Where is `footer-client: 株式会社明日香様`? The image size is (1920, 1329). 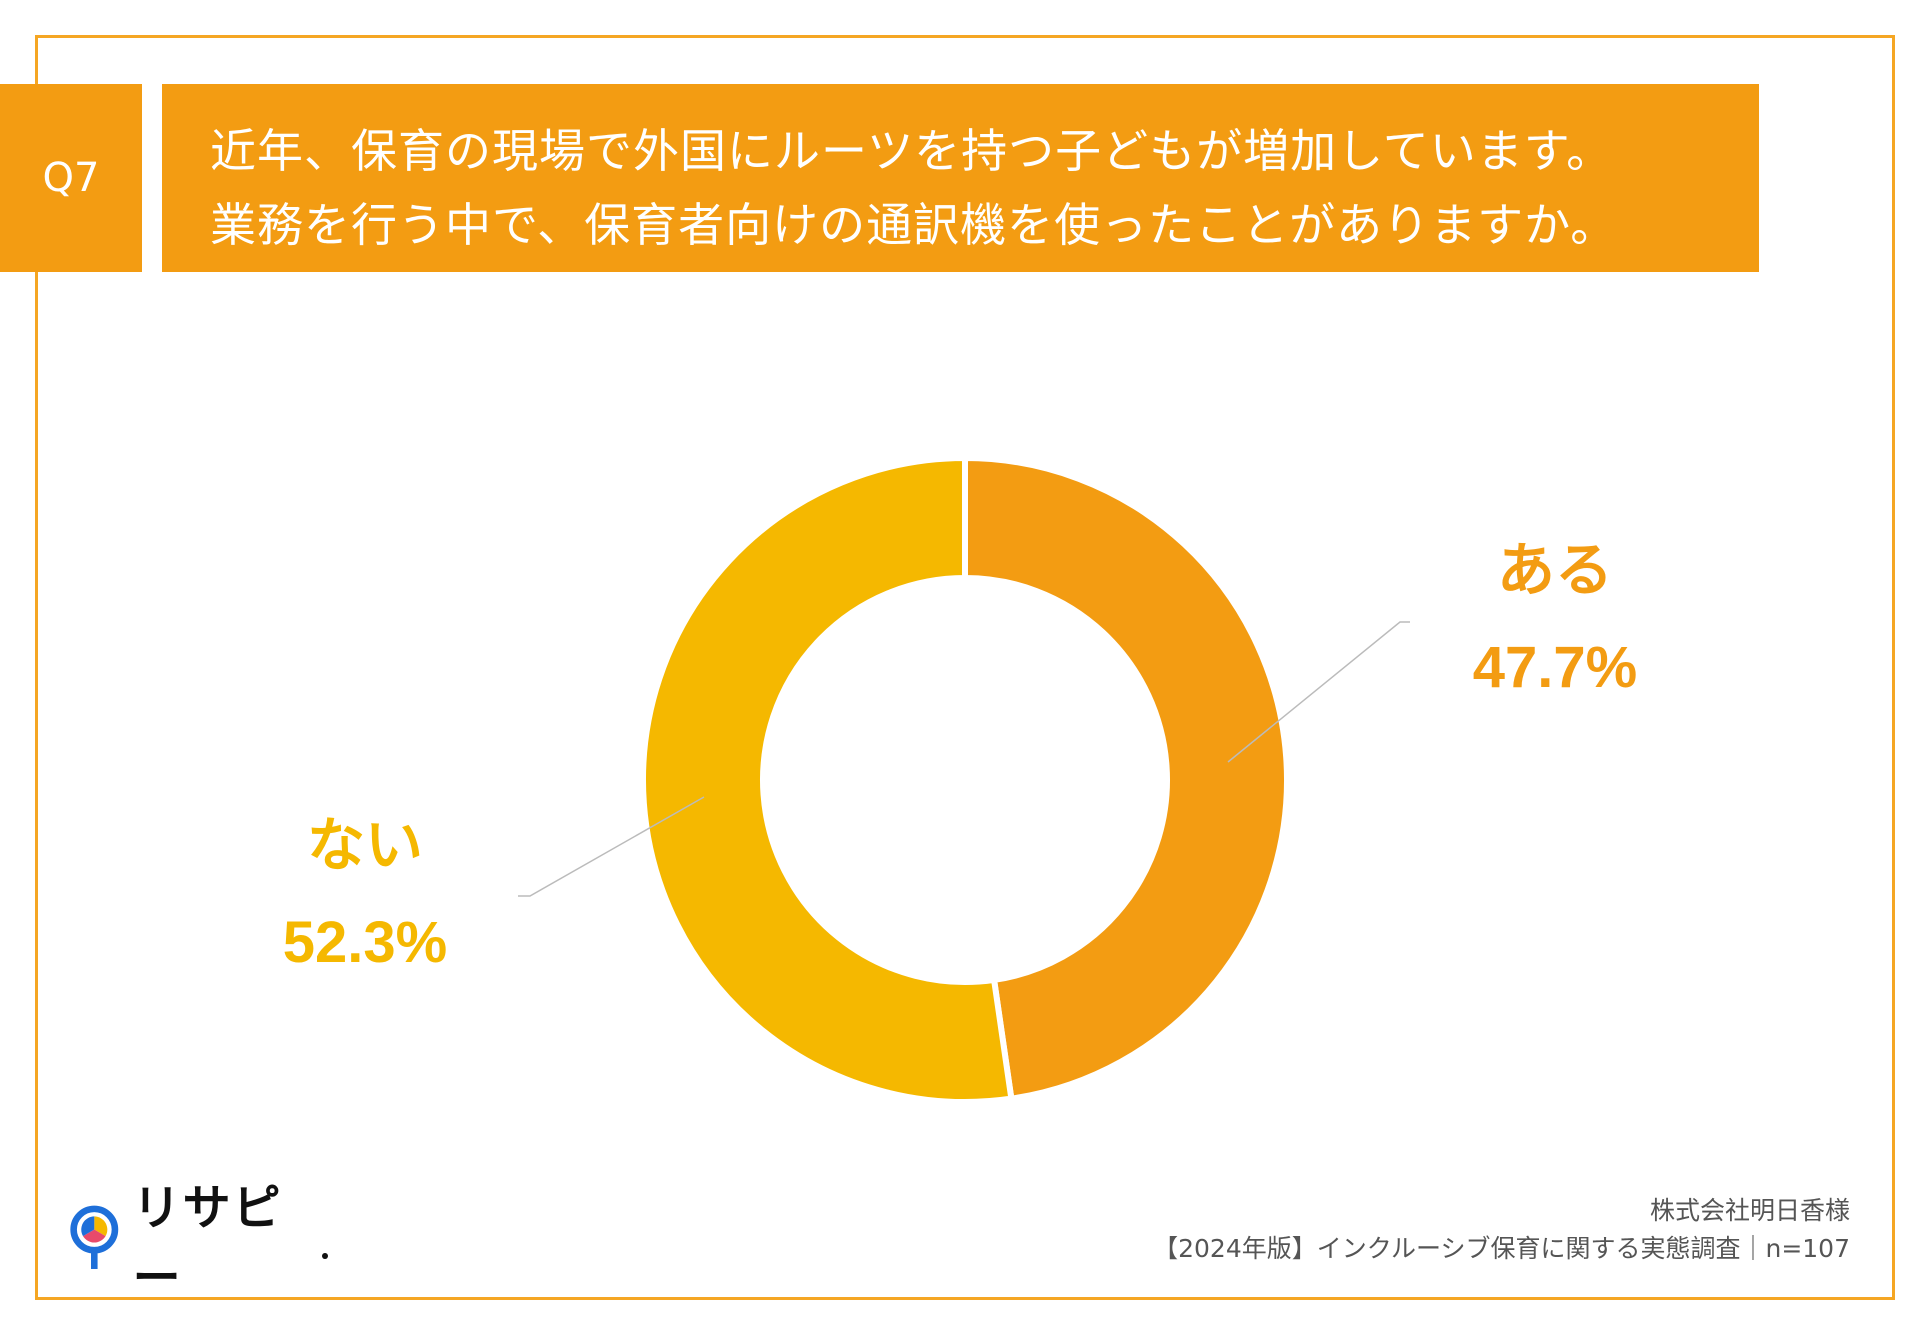
footer-client: 株式会社明日香様 is located at coordinates (1749, 1210).